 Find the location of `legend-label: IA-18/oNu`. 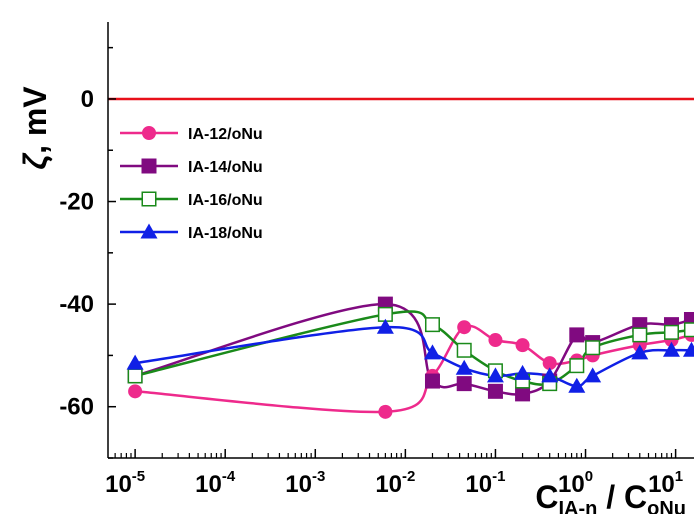

legend-label: IA-18/oNu is located at coordinates (225, 233).